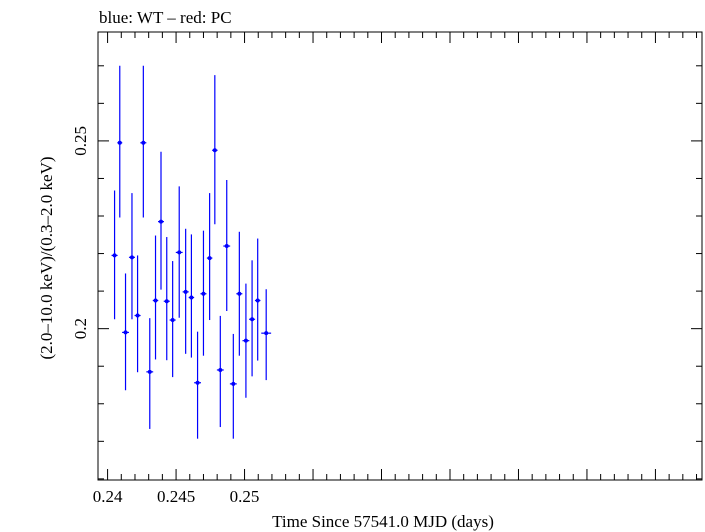  I want to click on y-tick-label: 0.2, so click(80, 328).